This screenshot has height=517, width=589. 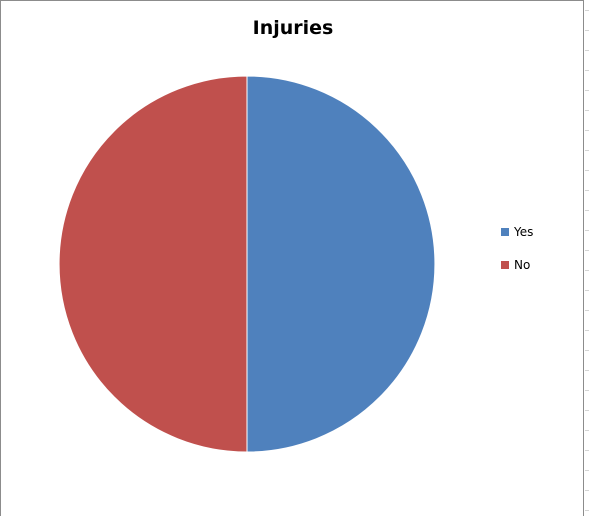 I want to click on legend-item-no: No, so click(x=517, y=265).